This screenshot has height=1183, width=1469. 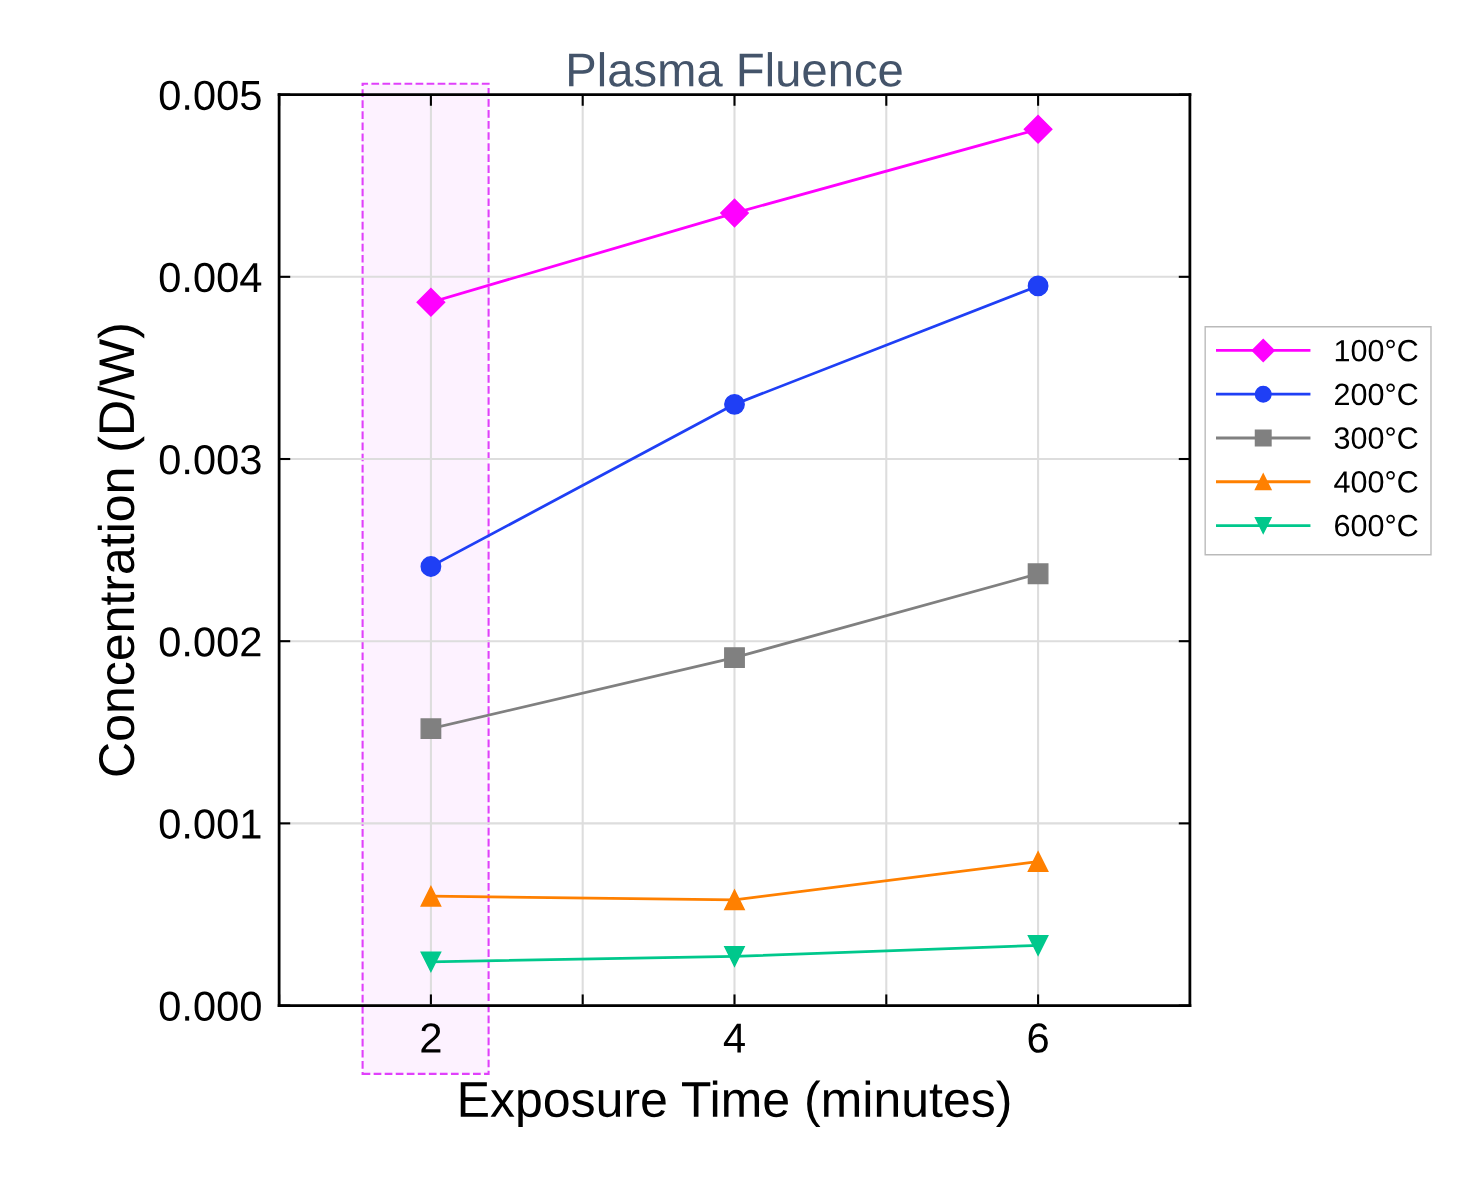 I want to click on y-tick-label: 0.000, so click(x=210, y=1006).